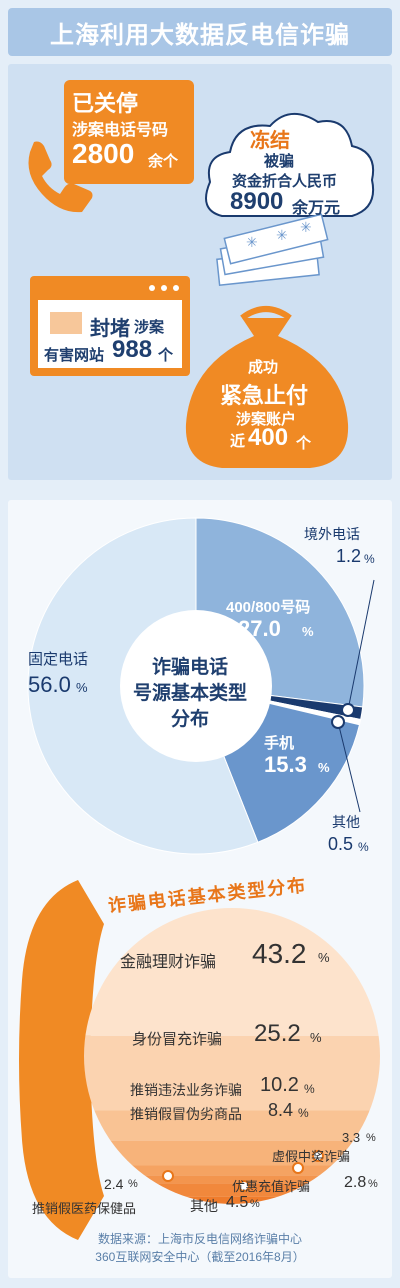 Image resolution: width=400 pixels, height=1288 pixels. I want to click on bar-unit-other: %, so click(255, 1204).